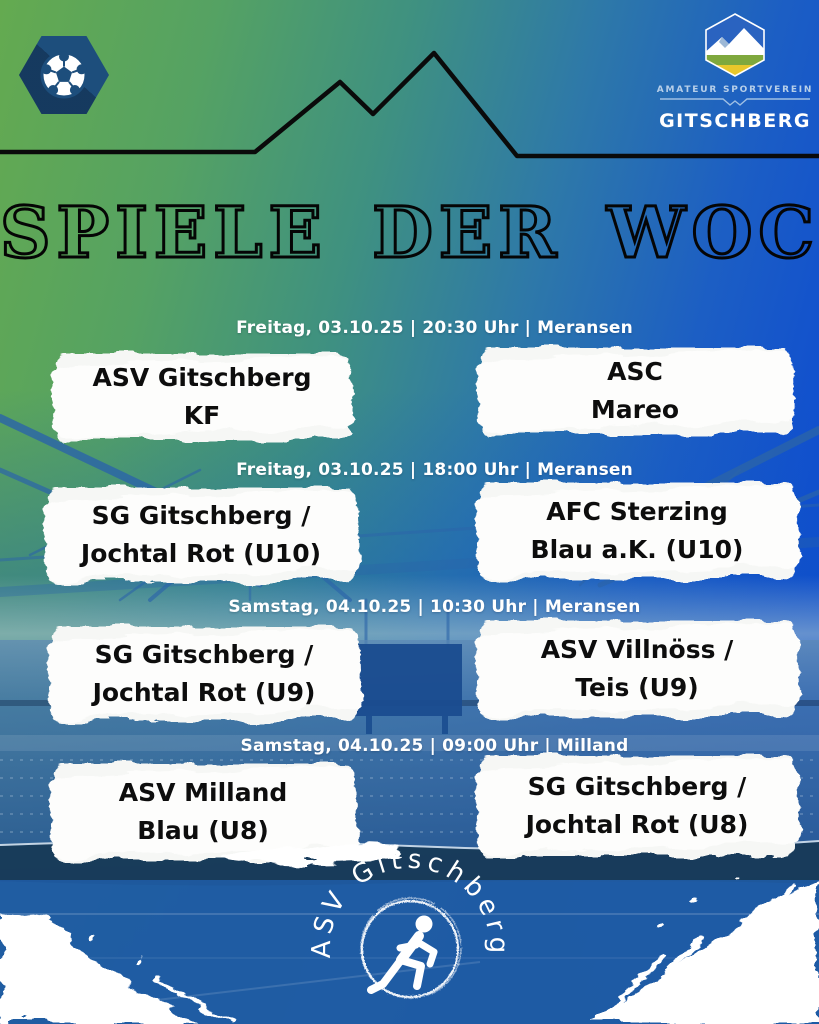 This screenshot has width=819, height=1024. What do you see at coordinates (735, 102) in the screenshot?
I see `chevron-divider-icon` at bounding box center [735, 102].